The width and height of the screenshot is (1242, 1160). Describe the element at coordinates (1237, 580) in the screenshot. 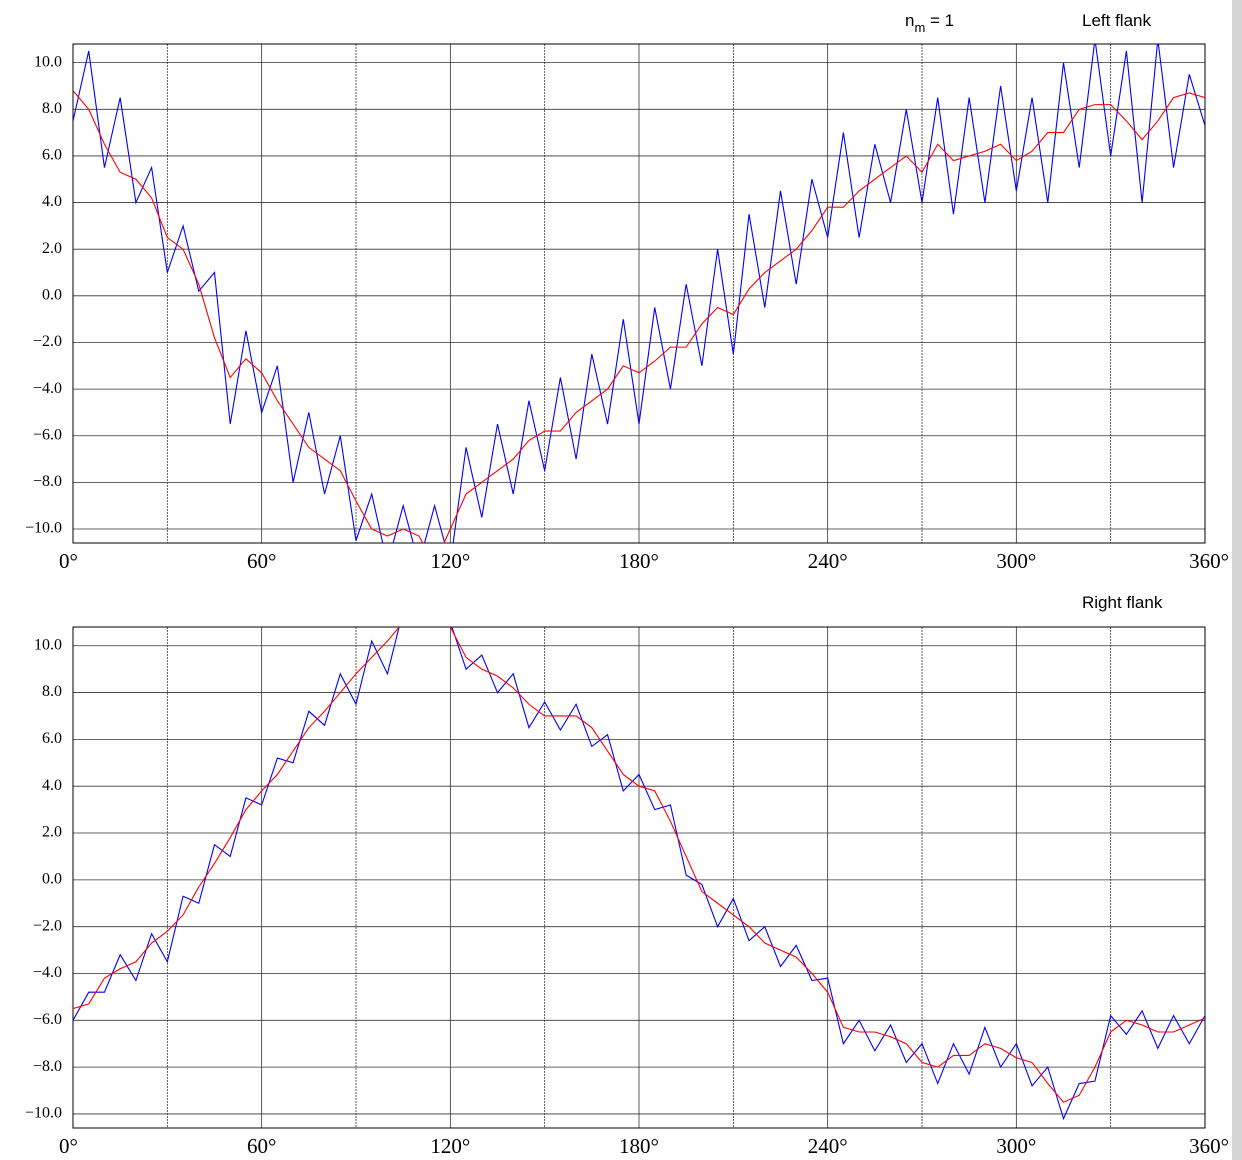

I see `scrollbar` at that location.